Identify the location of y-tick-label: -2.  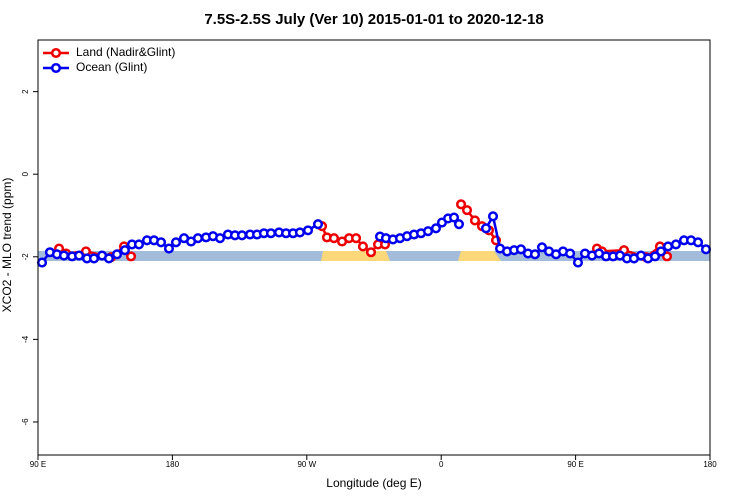
(25, 257).